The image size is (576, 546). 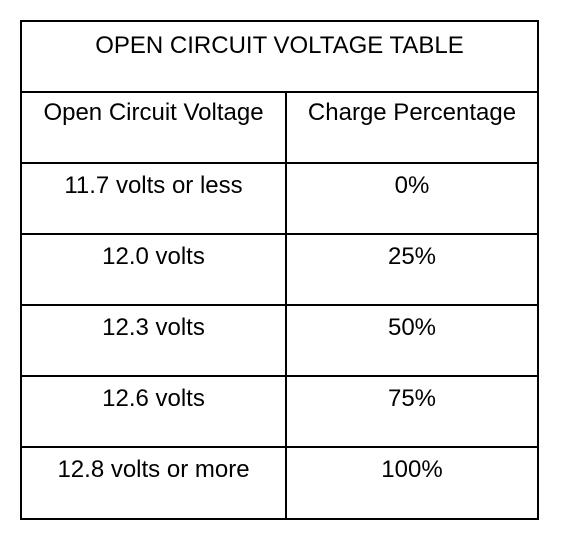 I want to click on table-row: 12.0 volts 25%, so click(x=279, y=269).